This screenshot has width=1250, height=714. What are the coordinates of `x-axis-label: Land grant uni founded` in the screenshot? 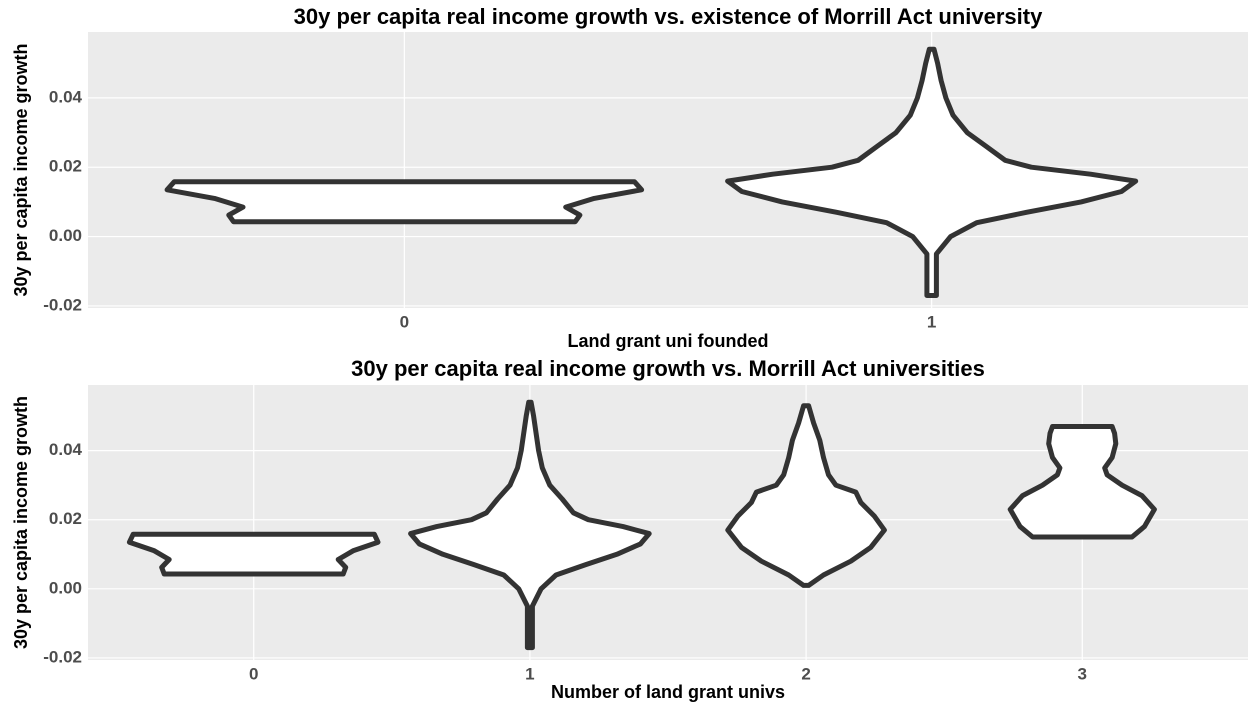 It's located at (668, 341).